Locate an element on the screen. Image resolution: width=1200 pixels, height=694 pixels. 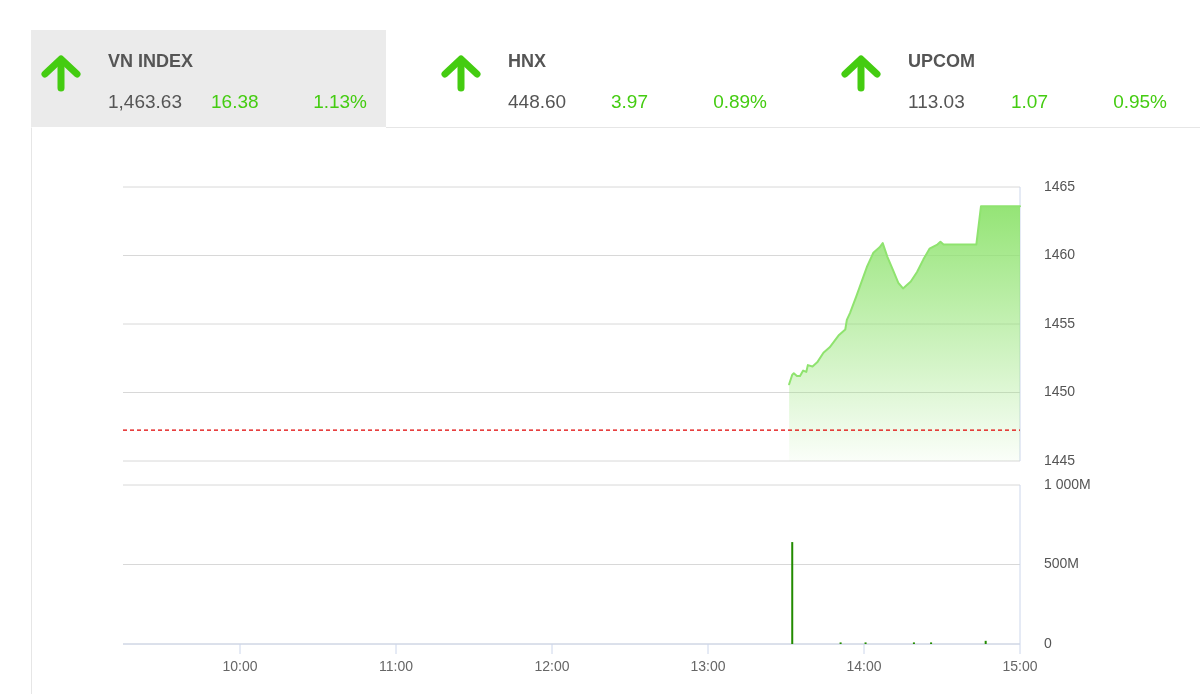
y-tick-label: 1450 is located at coordinates (1060, 391).